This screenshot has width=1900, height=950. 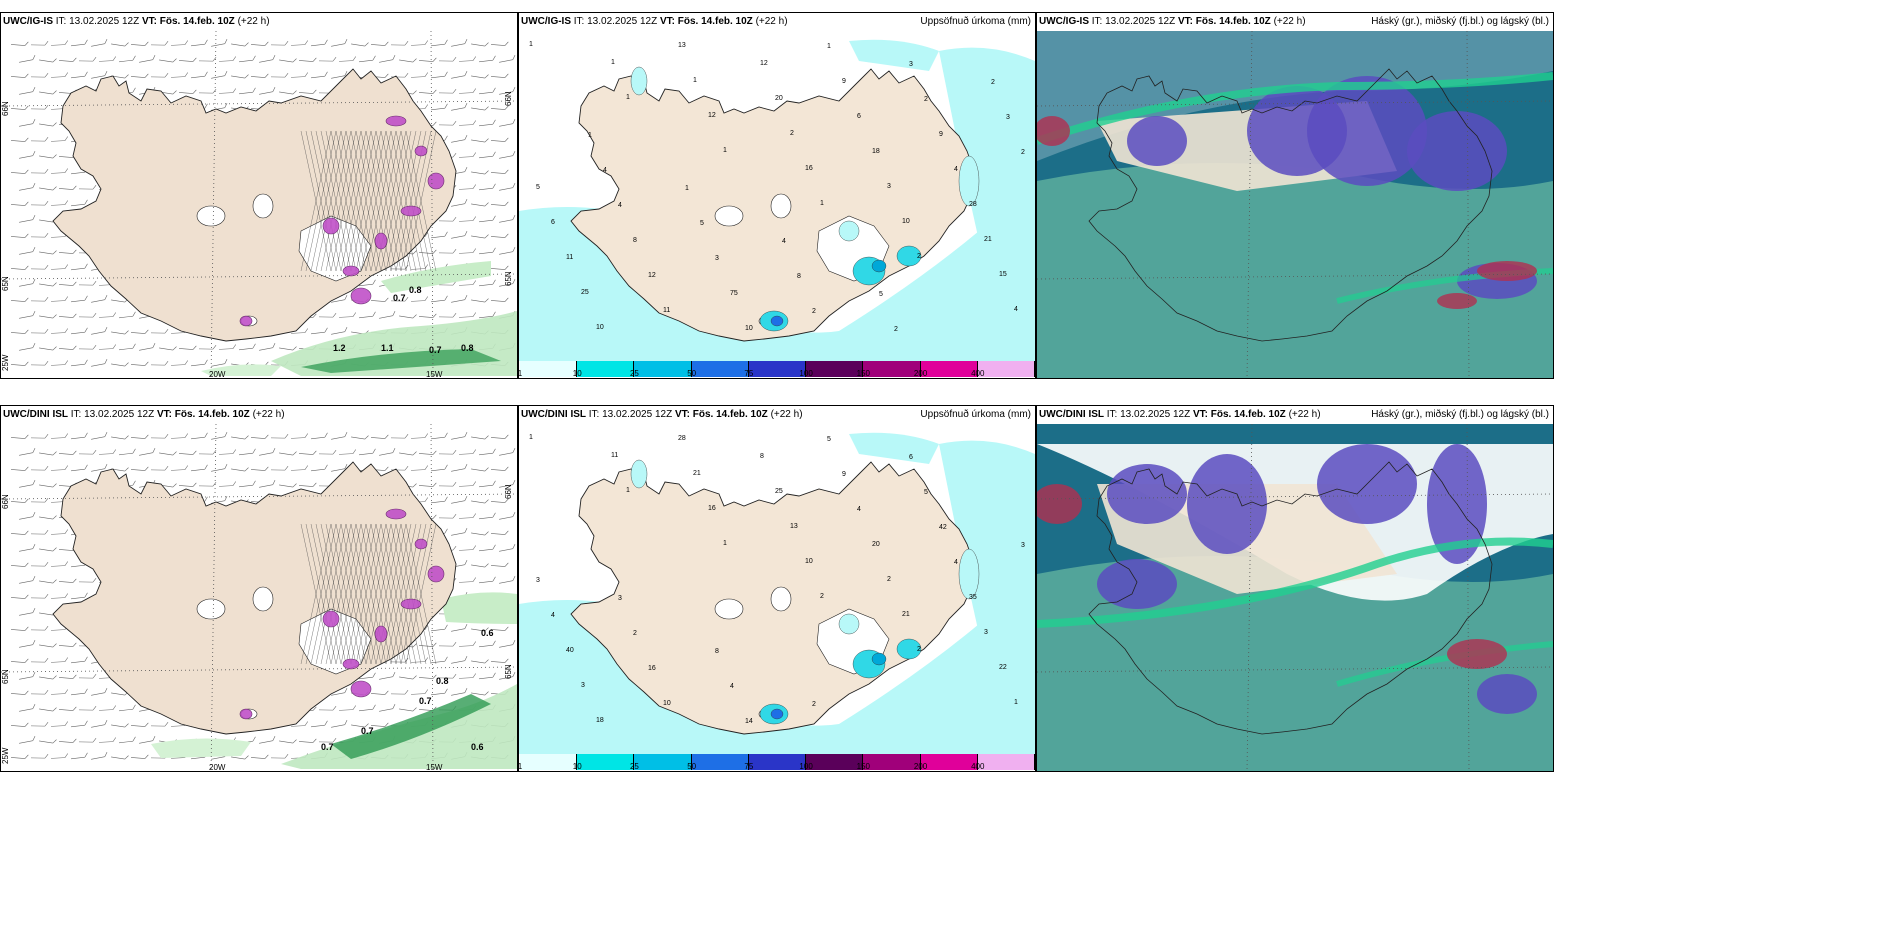 What do you see at coordinates (749, 766) in the screenshot?
I see `colorbar-tick-label: 75` at bounding box center [749, 766].